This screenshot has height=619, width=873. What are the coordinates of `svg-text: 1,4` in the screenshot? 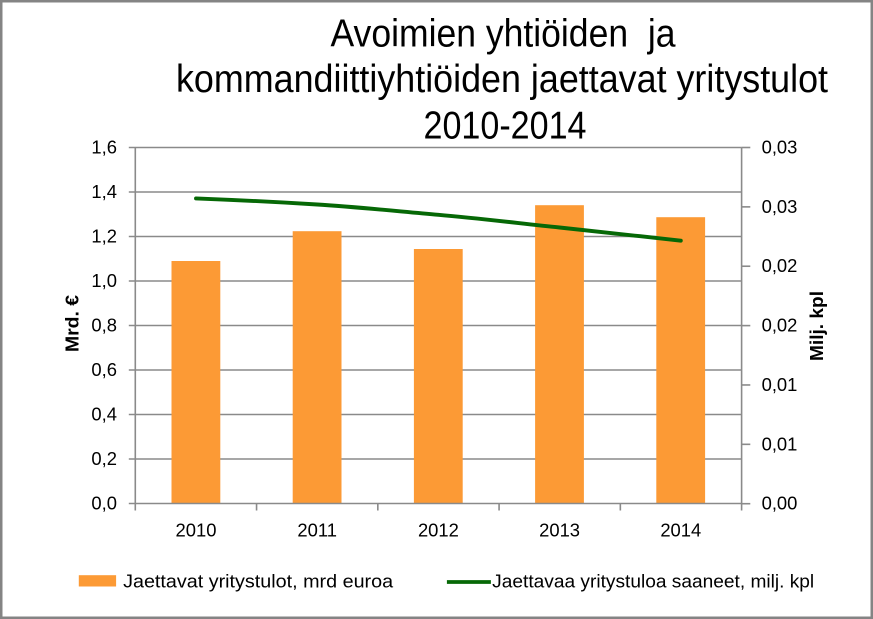 It's located at (104, 191).